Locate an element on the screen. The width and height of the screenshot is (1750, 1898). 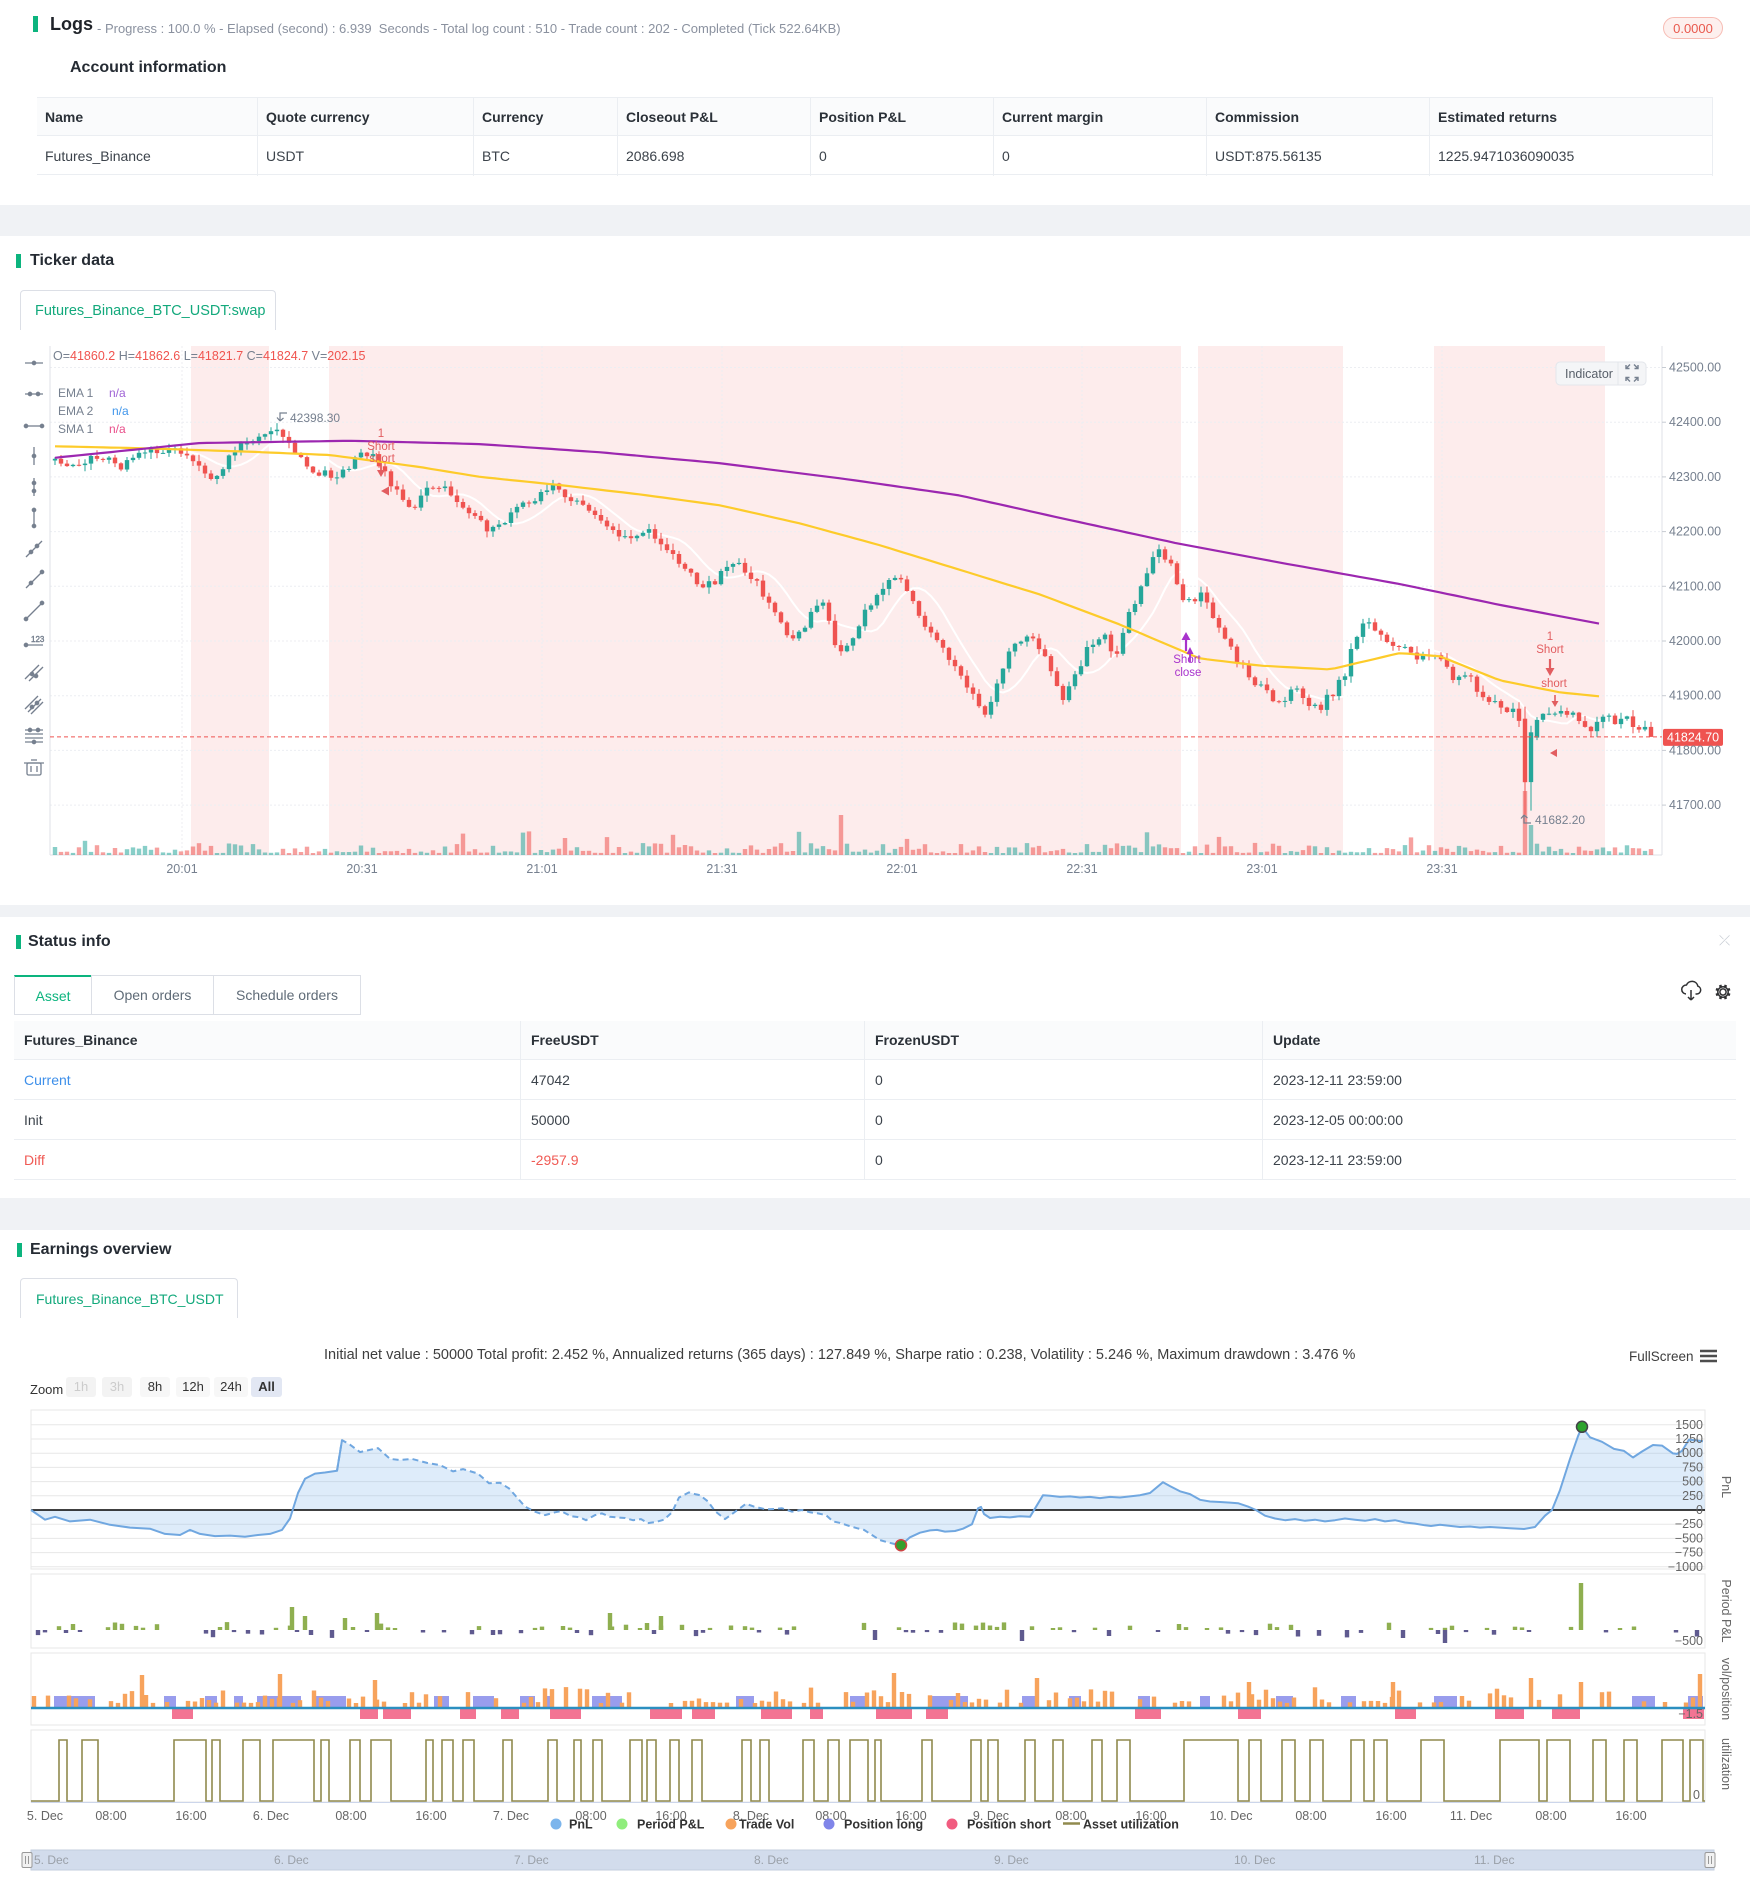
svg-text: vol/position is located at coordinates (1726, 1689).